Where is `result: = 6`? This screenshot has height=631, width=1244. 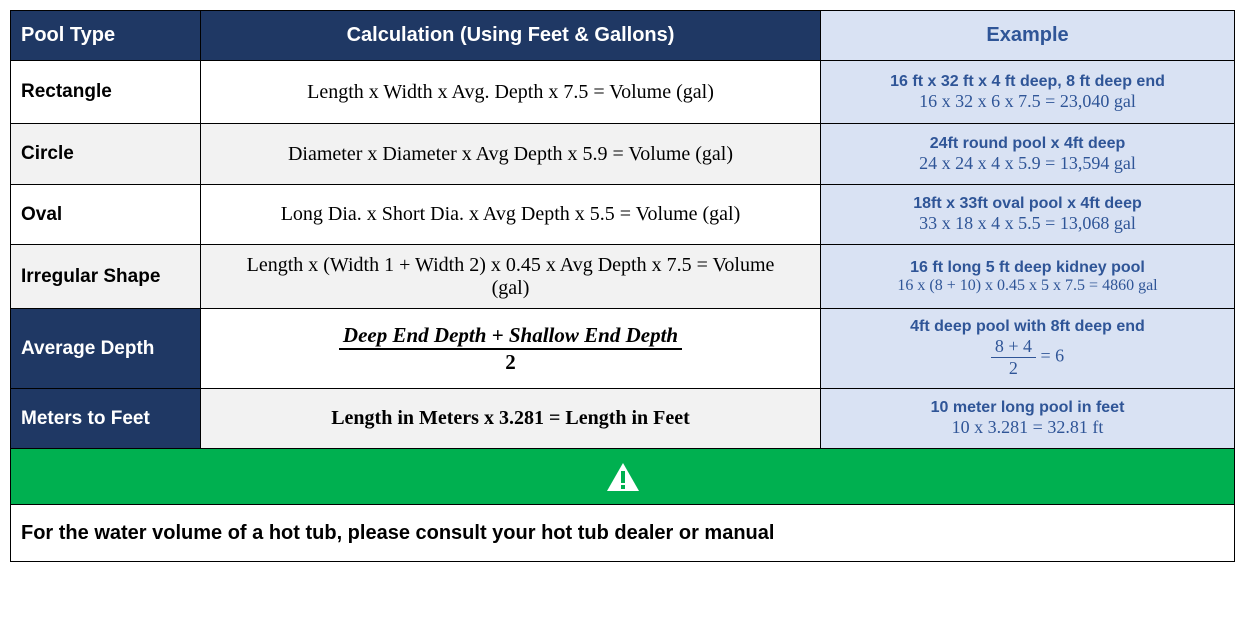
result: = 6 is located at coordinates (1052, 355).